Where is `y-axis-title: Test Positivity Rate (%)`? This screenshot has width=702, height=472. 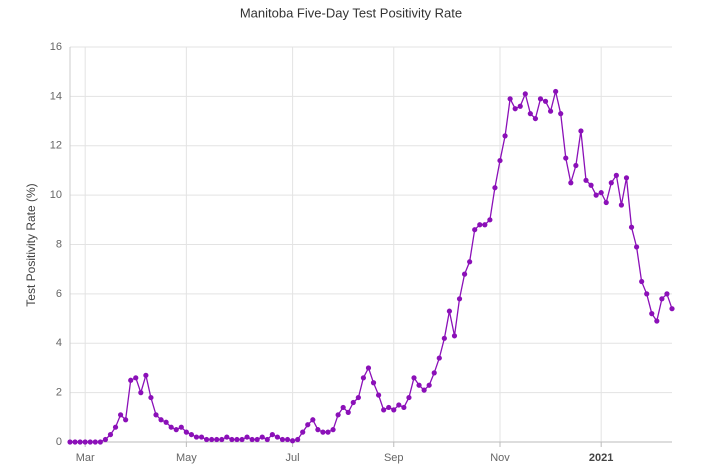
y-axis-title: Test Positivity Rate (%) is located at coordinates (31, 244).